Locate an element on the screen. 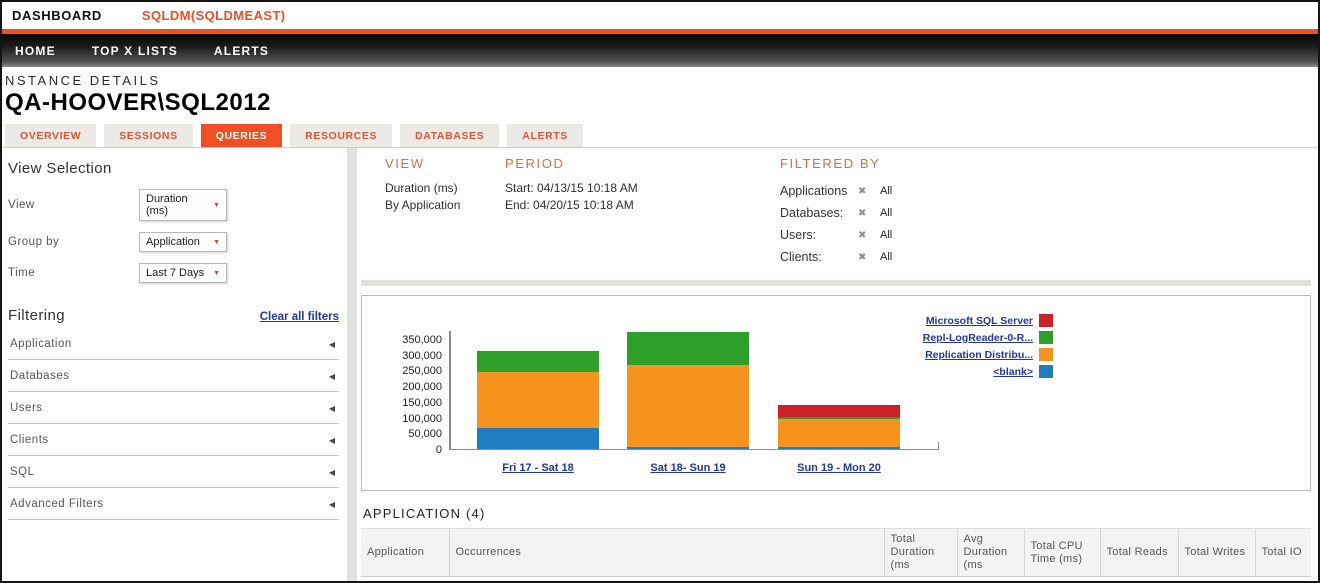  column-header-total-writes: Total Writes is located at coordinates (1216, 552).